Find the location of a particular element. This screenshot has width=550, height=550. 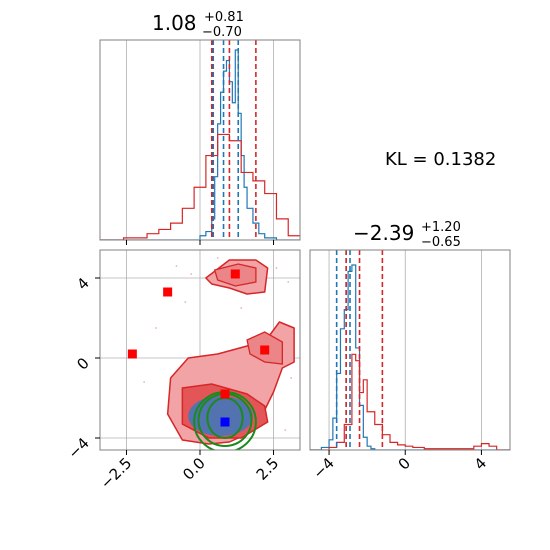

right-xtick-label-1: 0 is located at coordinates (404, 463).